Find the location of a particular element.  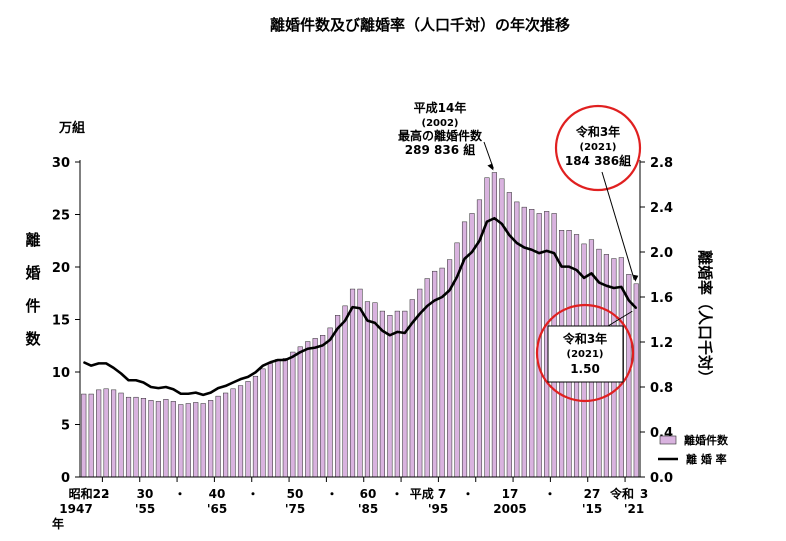

x-era-label: 30 is located at coordinates (145, 494).